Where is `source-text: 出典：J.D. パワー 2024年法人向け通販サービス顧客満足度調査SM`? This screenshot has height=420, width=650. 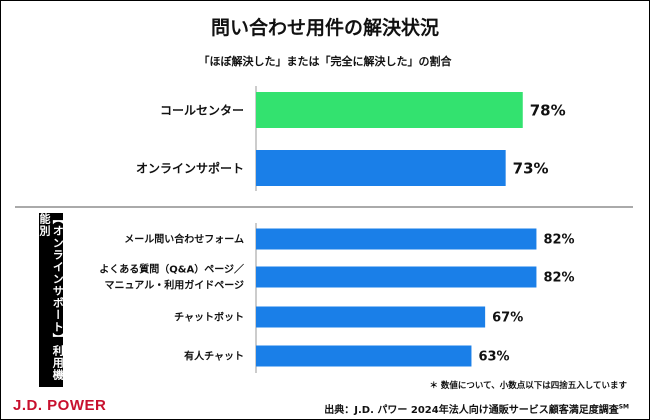 source-text: 出典：J.D. パワー 2024年法人向け通販サービス顧客満足度調査SM is located at coordinates (476, 408).